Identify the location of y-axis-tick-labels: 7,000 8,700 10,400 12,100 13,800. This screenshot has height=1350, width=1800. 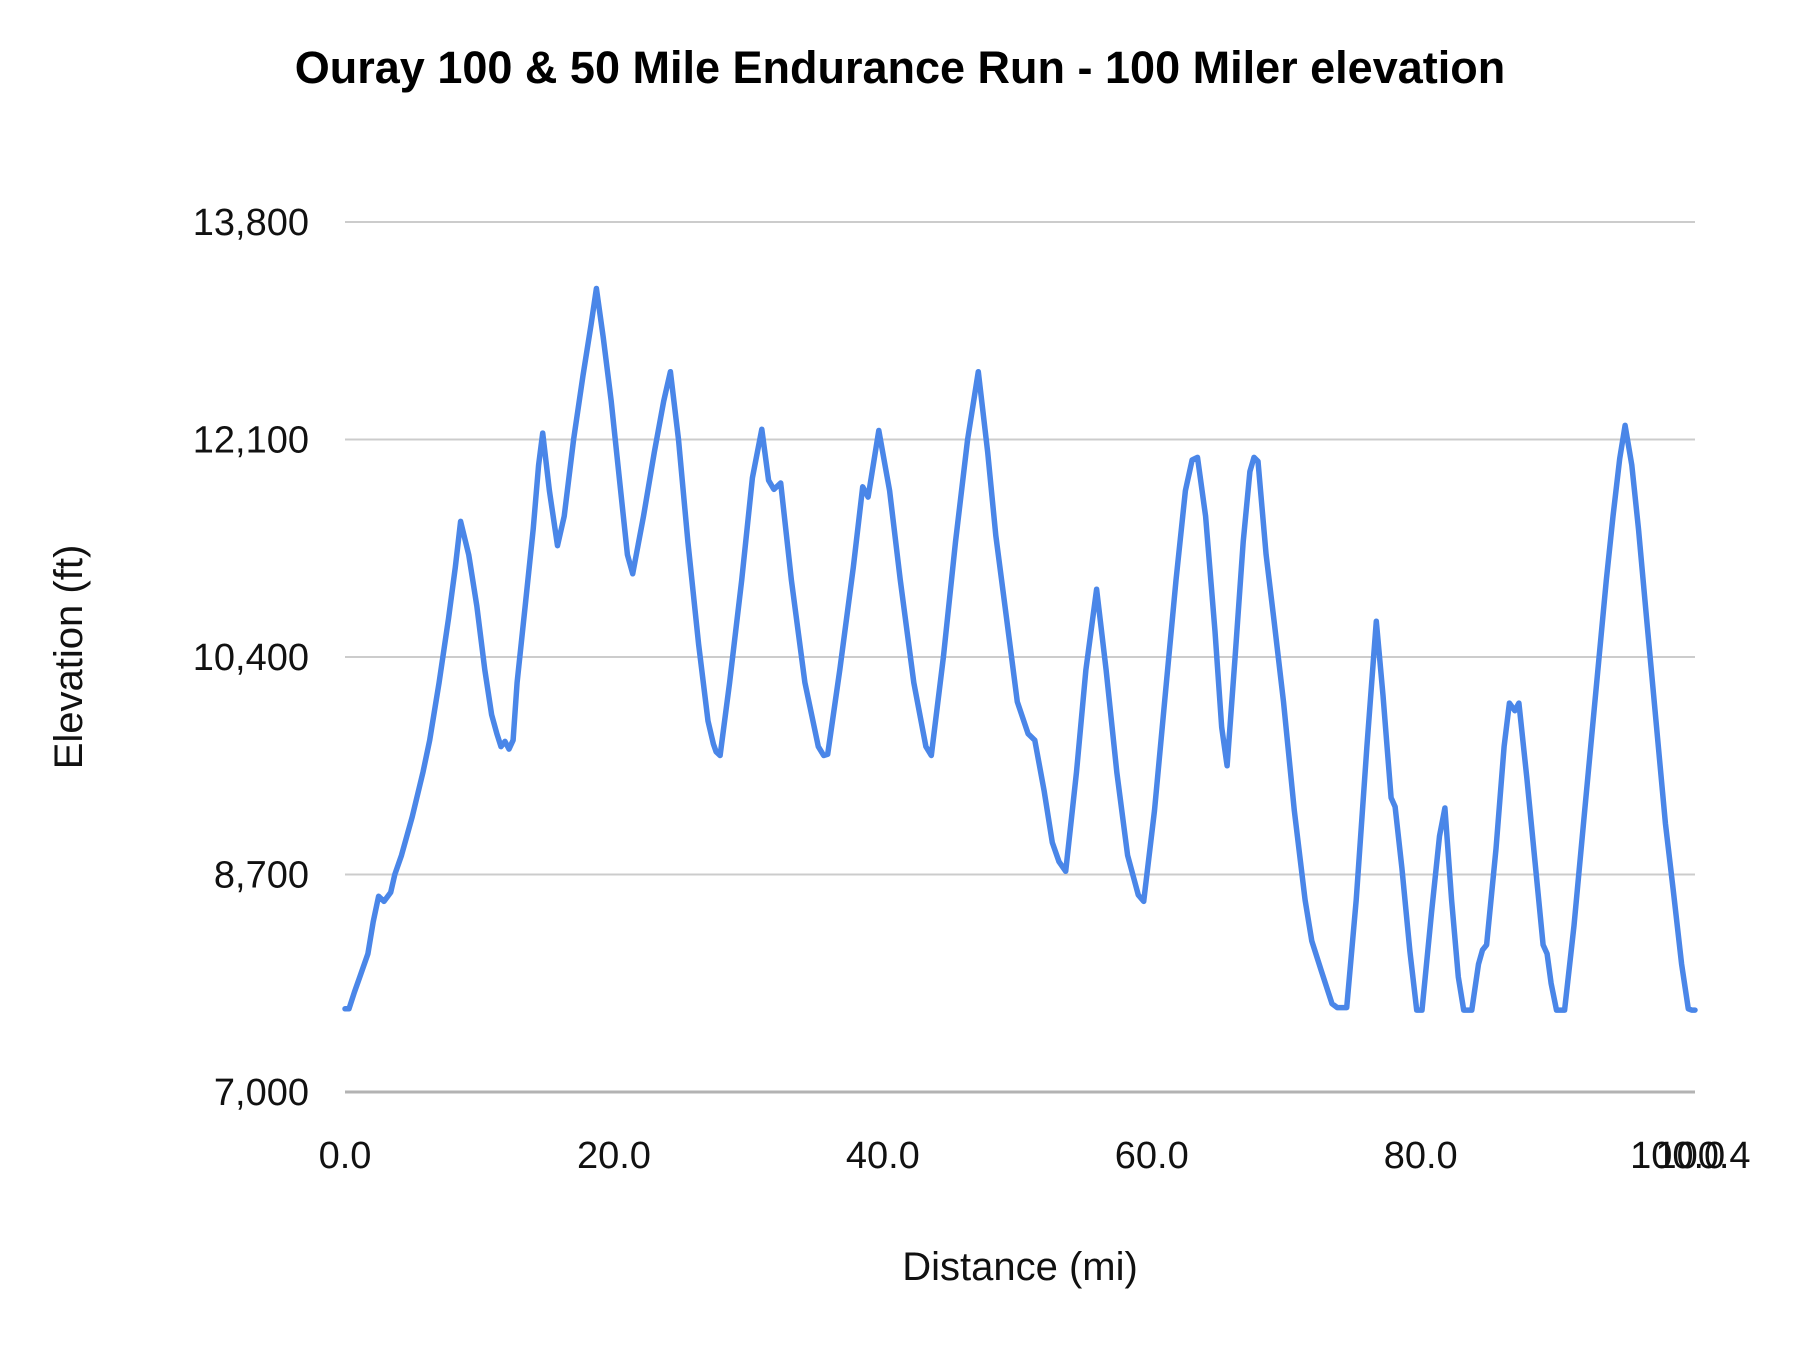
(251, 658).